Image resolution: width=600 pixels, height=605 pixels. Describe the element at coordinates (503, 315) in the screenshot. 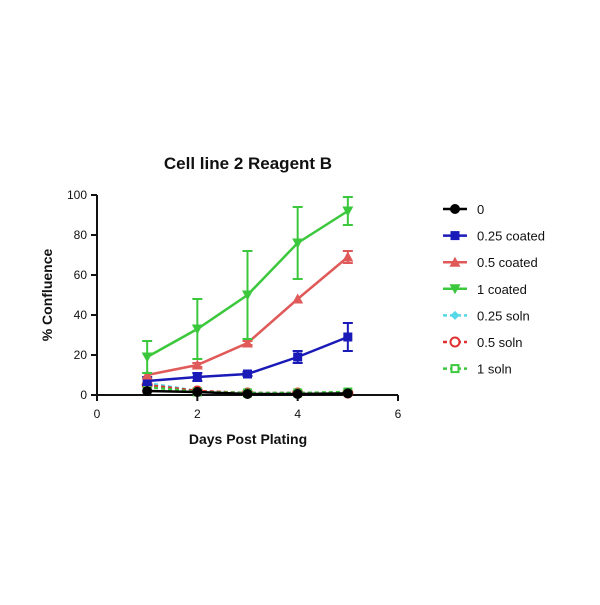

I see `legend-label-0-25-soln: 0.25 soln` at that location.